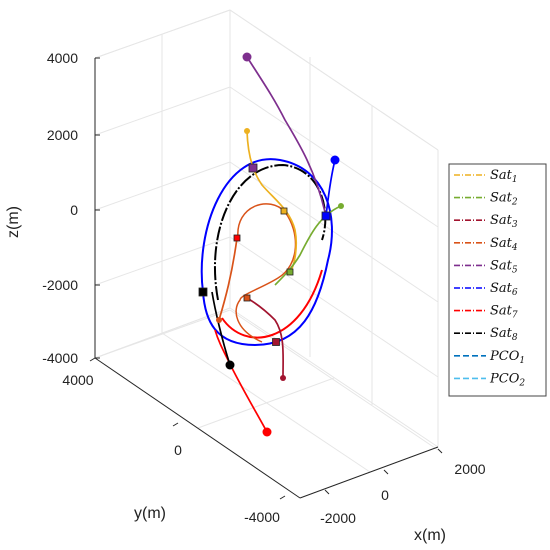  I want to click on y-tick-label: 0, so click(178, 450).